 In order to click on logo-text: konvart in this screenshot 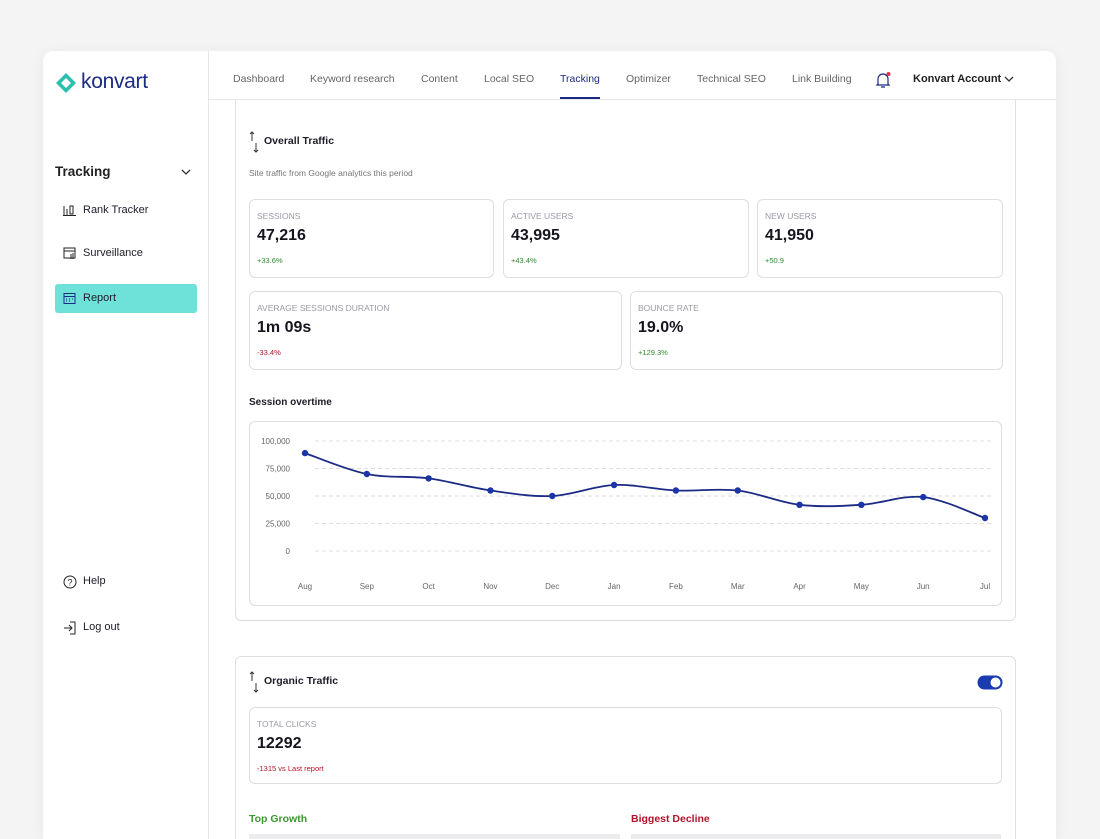, I will do `click(114, 81)`.